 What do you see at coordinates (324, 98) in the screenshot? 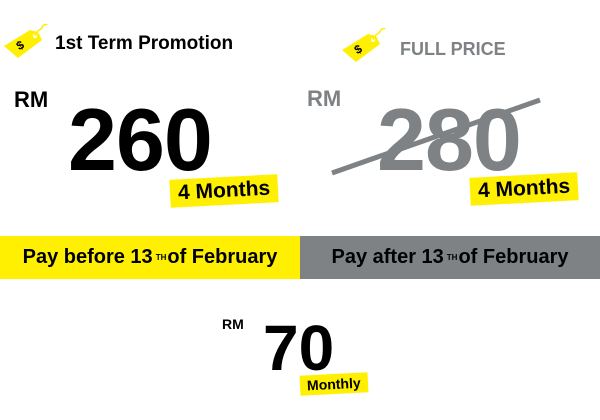
I see `full-currency: RM` at bounding box center [324, 98].